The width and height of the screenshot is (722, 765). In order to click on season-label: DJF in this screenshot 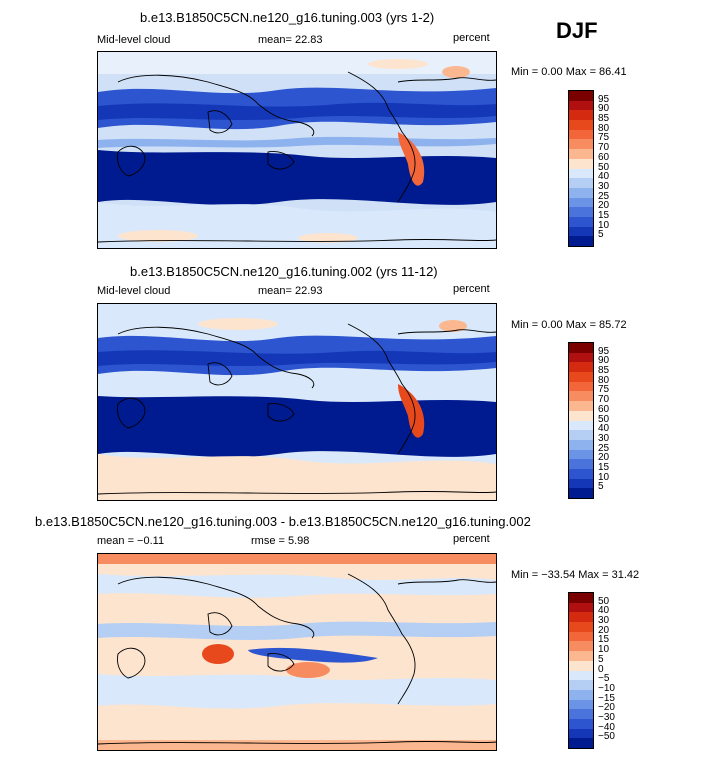, I will do `click(577, 30)`.